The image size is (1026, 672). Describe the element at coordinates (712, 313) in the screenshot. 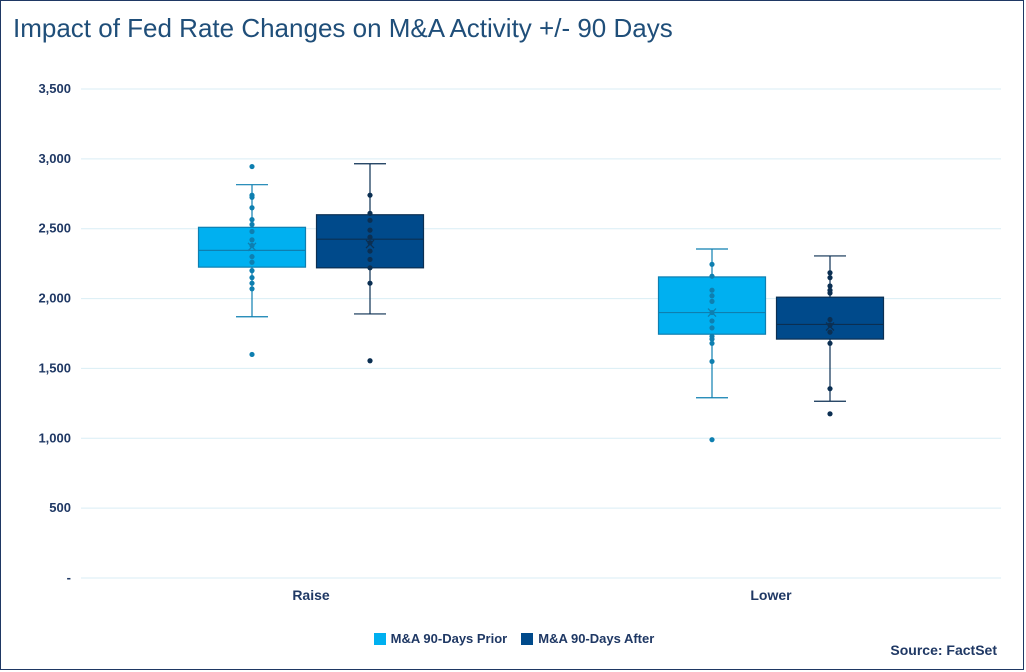

I see `mean-marker-prior-lower` at that location.